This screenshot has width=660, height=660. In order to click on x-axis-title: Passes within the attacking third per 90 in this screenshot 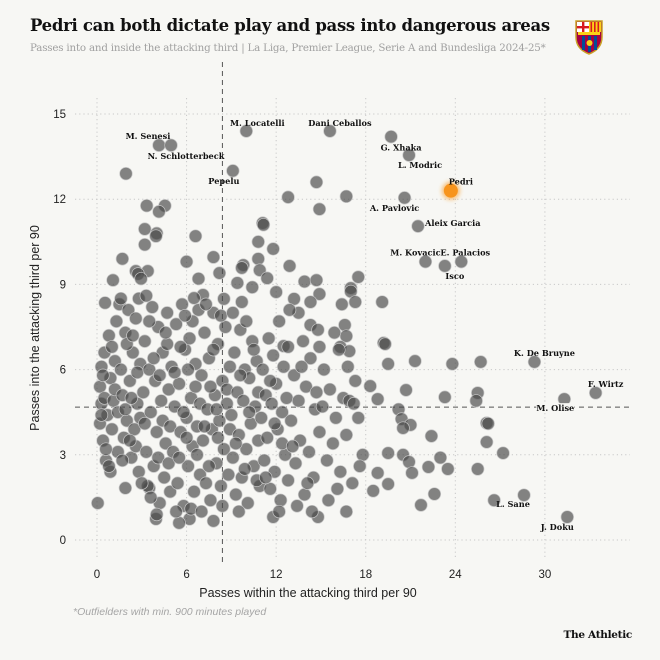, I will do `click(308, 593)`.